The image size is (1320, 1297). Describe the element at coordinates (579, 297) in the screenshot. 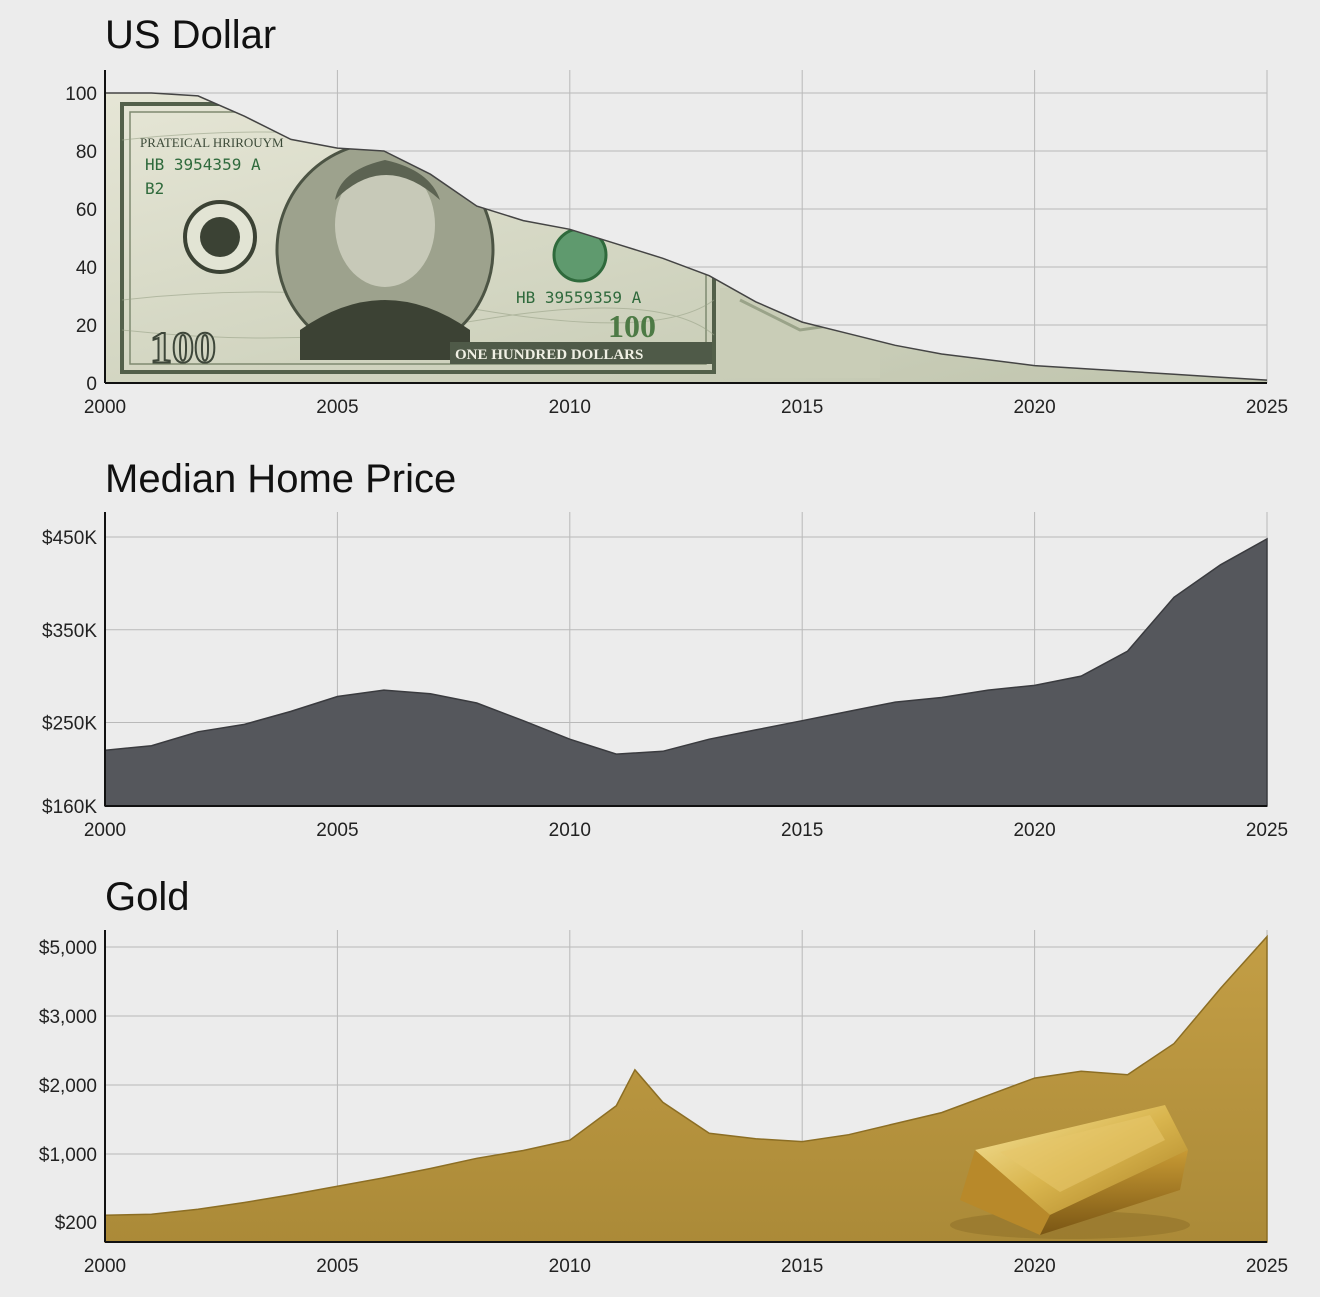

I see `note-serial-right: HB 39559359 A` at that location.